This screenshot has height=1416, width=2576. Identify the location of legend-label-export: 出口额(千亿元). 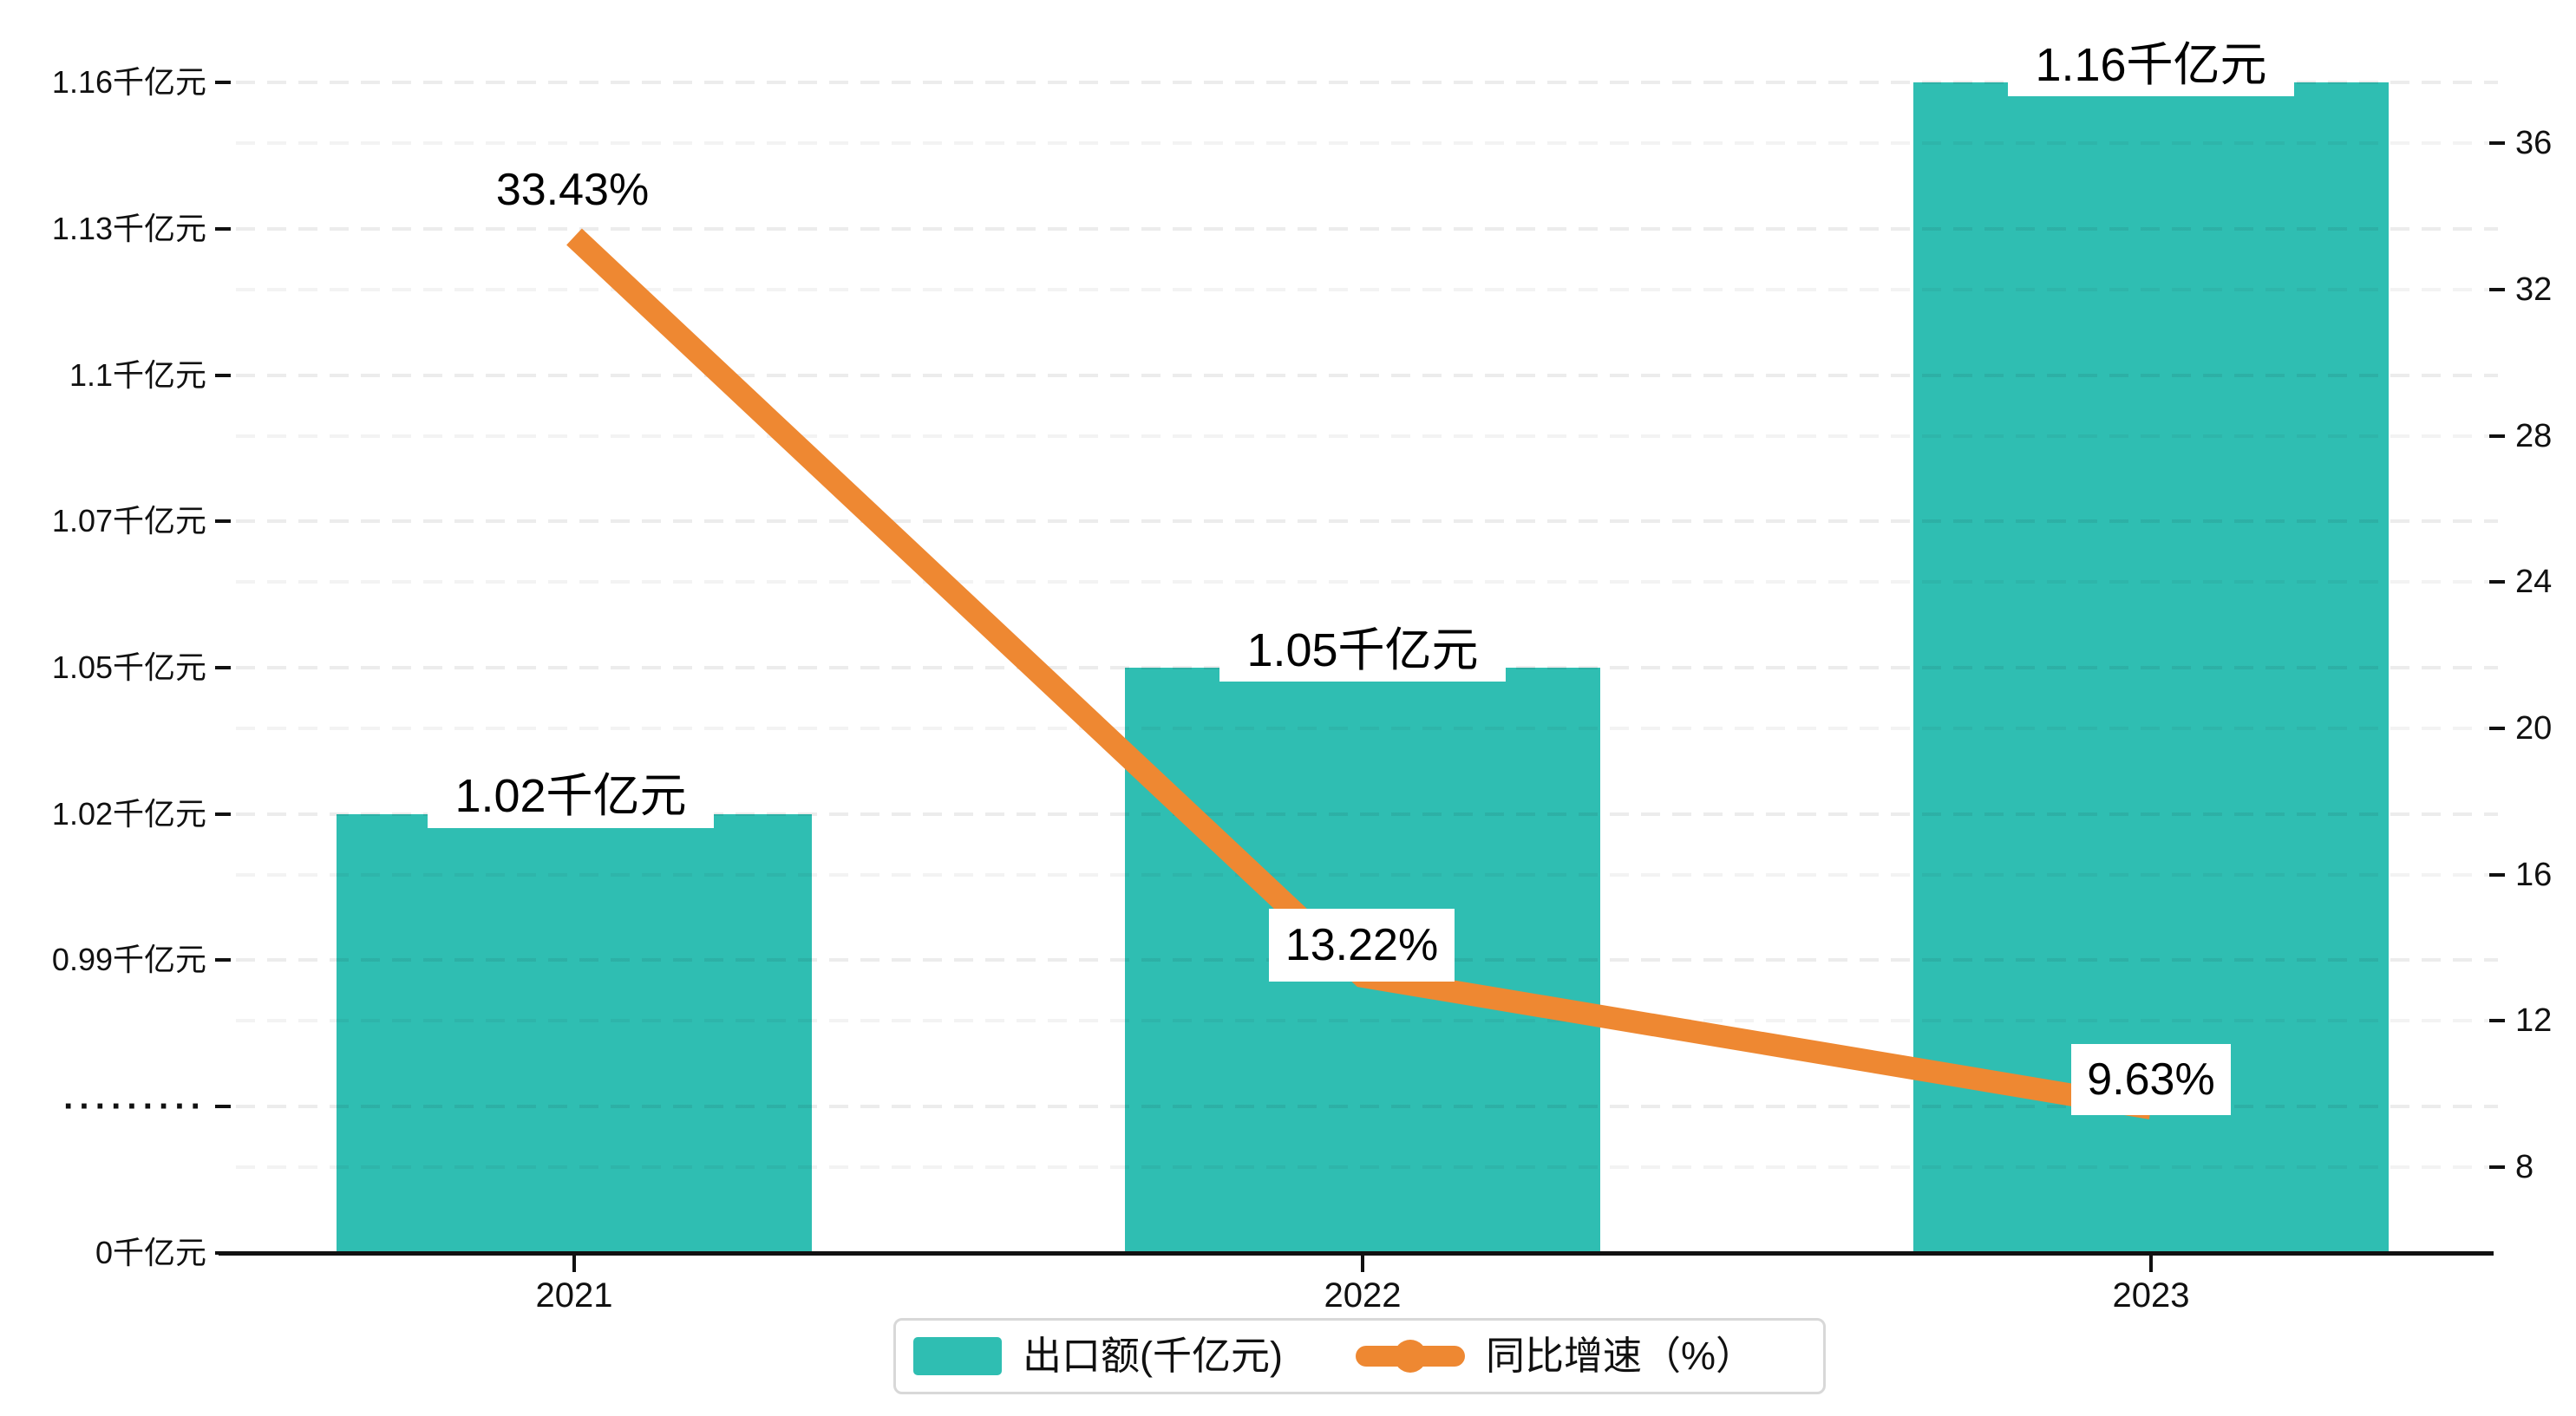
(1153, 1356).